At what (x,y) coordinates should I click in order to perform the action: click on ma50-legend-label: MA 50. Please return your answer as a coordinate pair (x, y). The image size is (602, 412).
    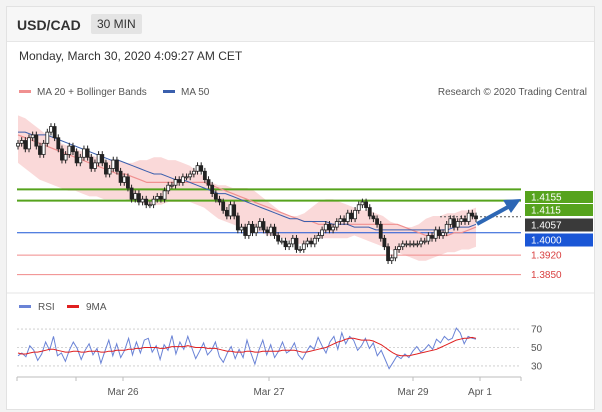
    Looking at the image, I should click on (195, 92).